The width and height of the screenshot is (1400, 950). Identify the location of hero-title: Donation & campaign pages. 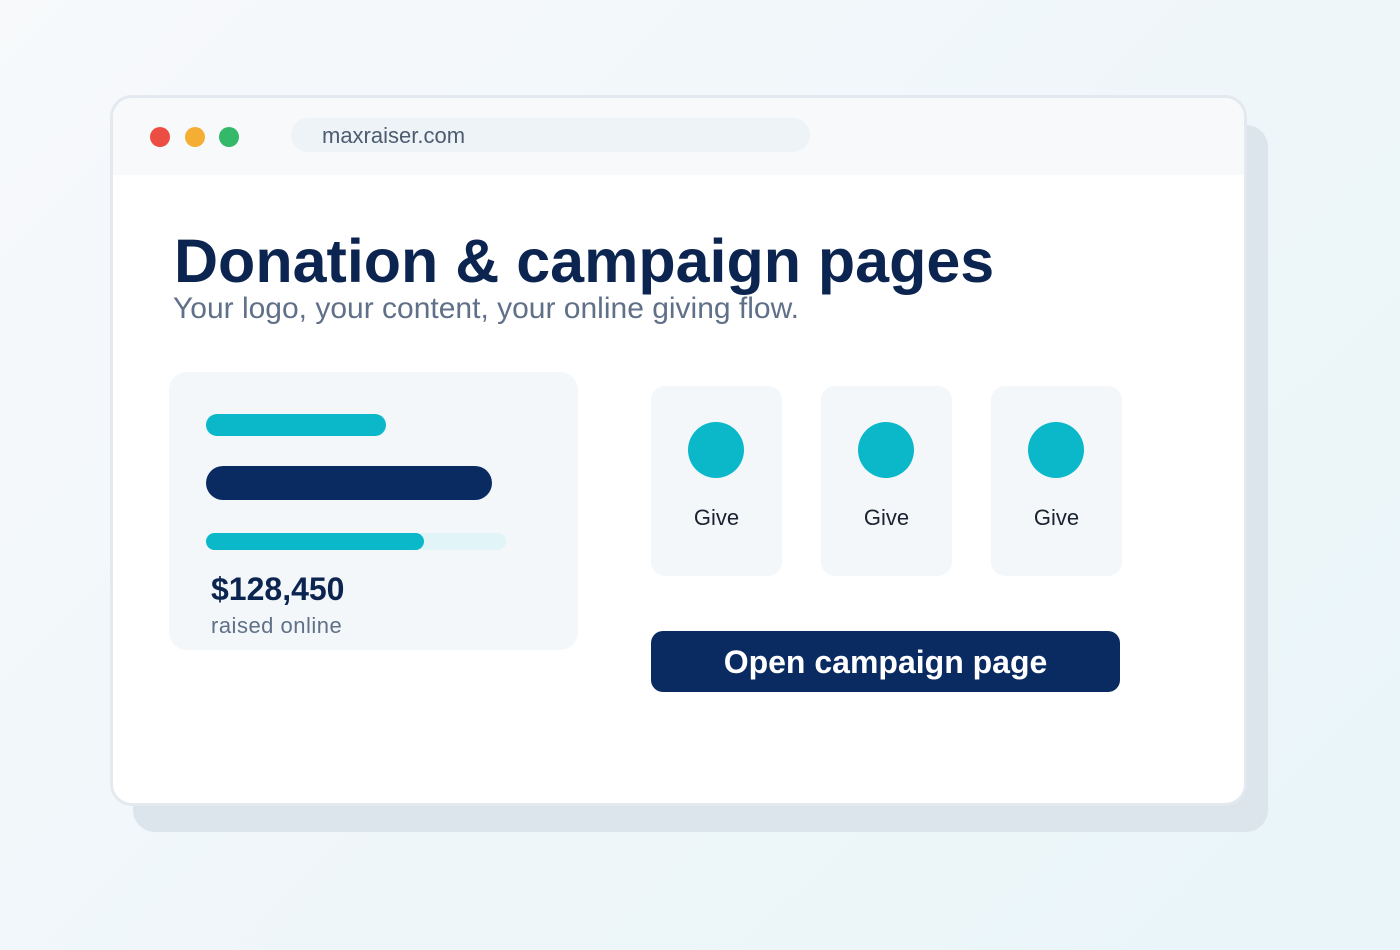
(584, 261).